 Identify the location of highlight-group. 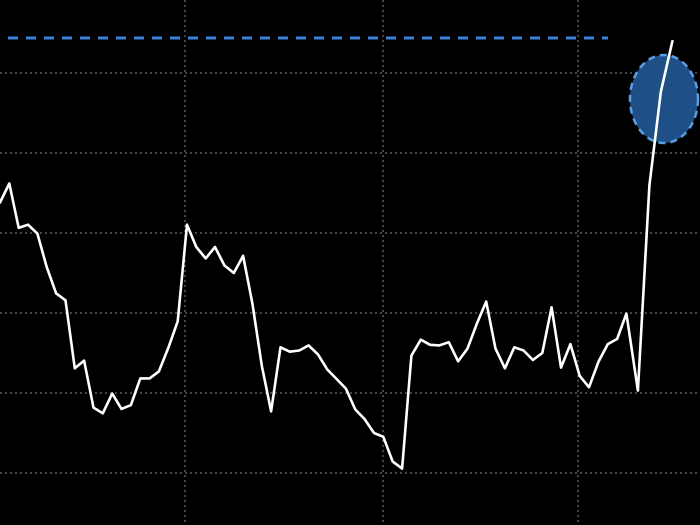
(664, 99).